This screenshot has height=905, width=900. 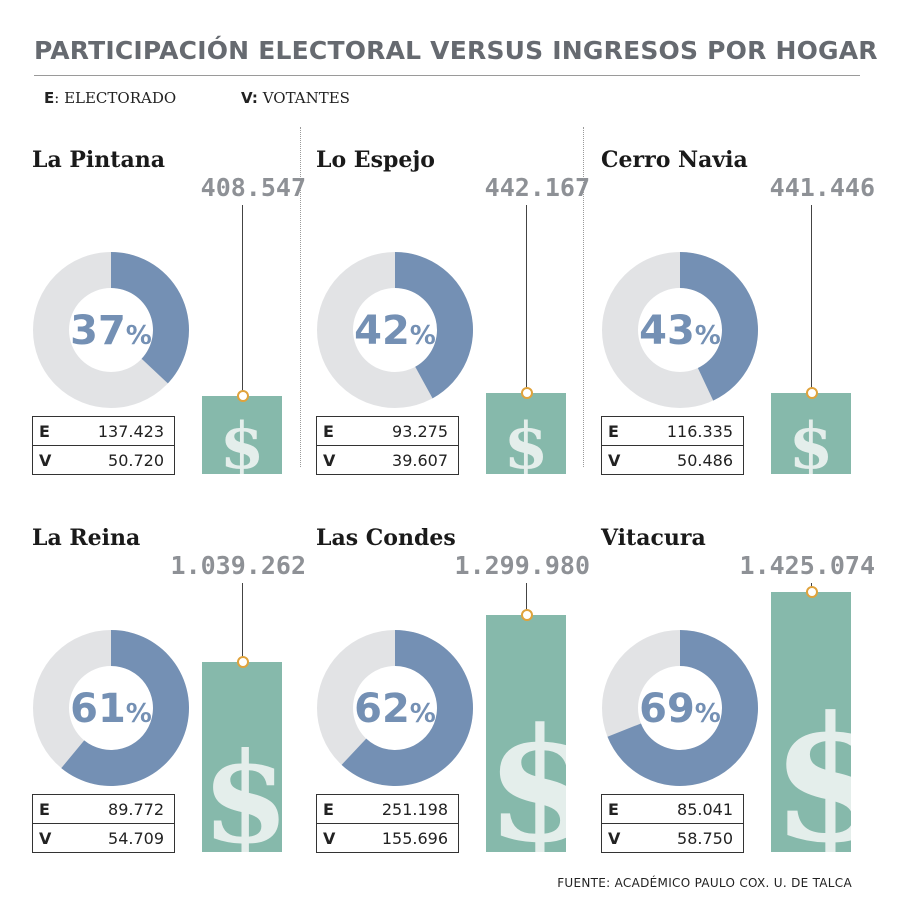 What do you see at coordinates (414, 838) in the screenshot?
I see `stats-value-votantes: 155.696` at bounding box center [414, 838].